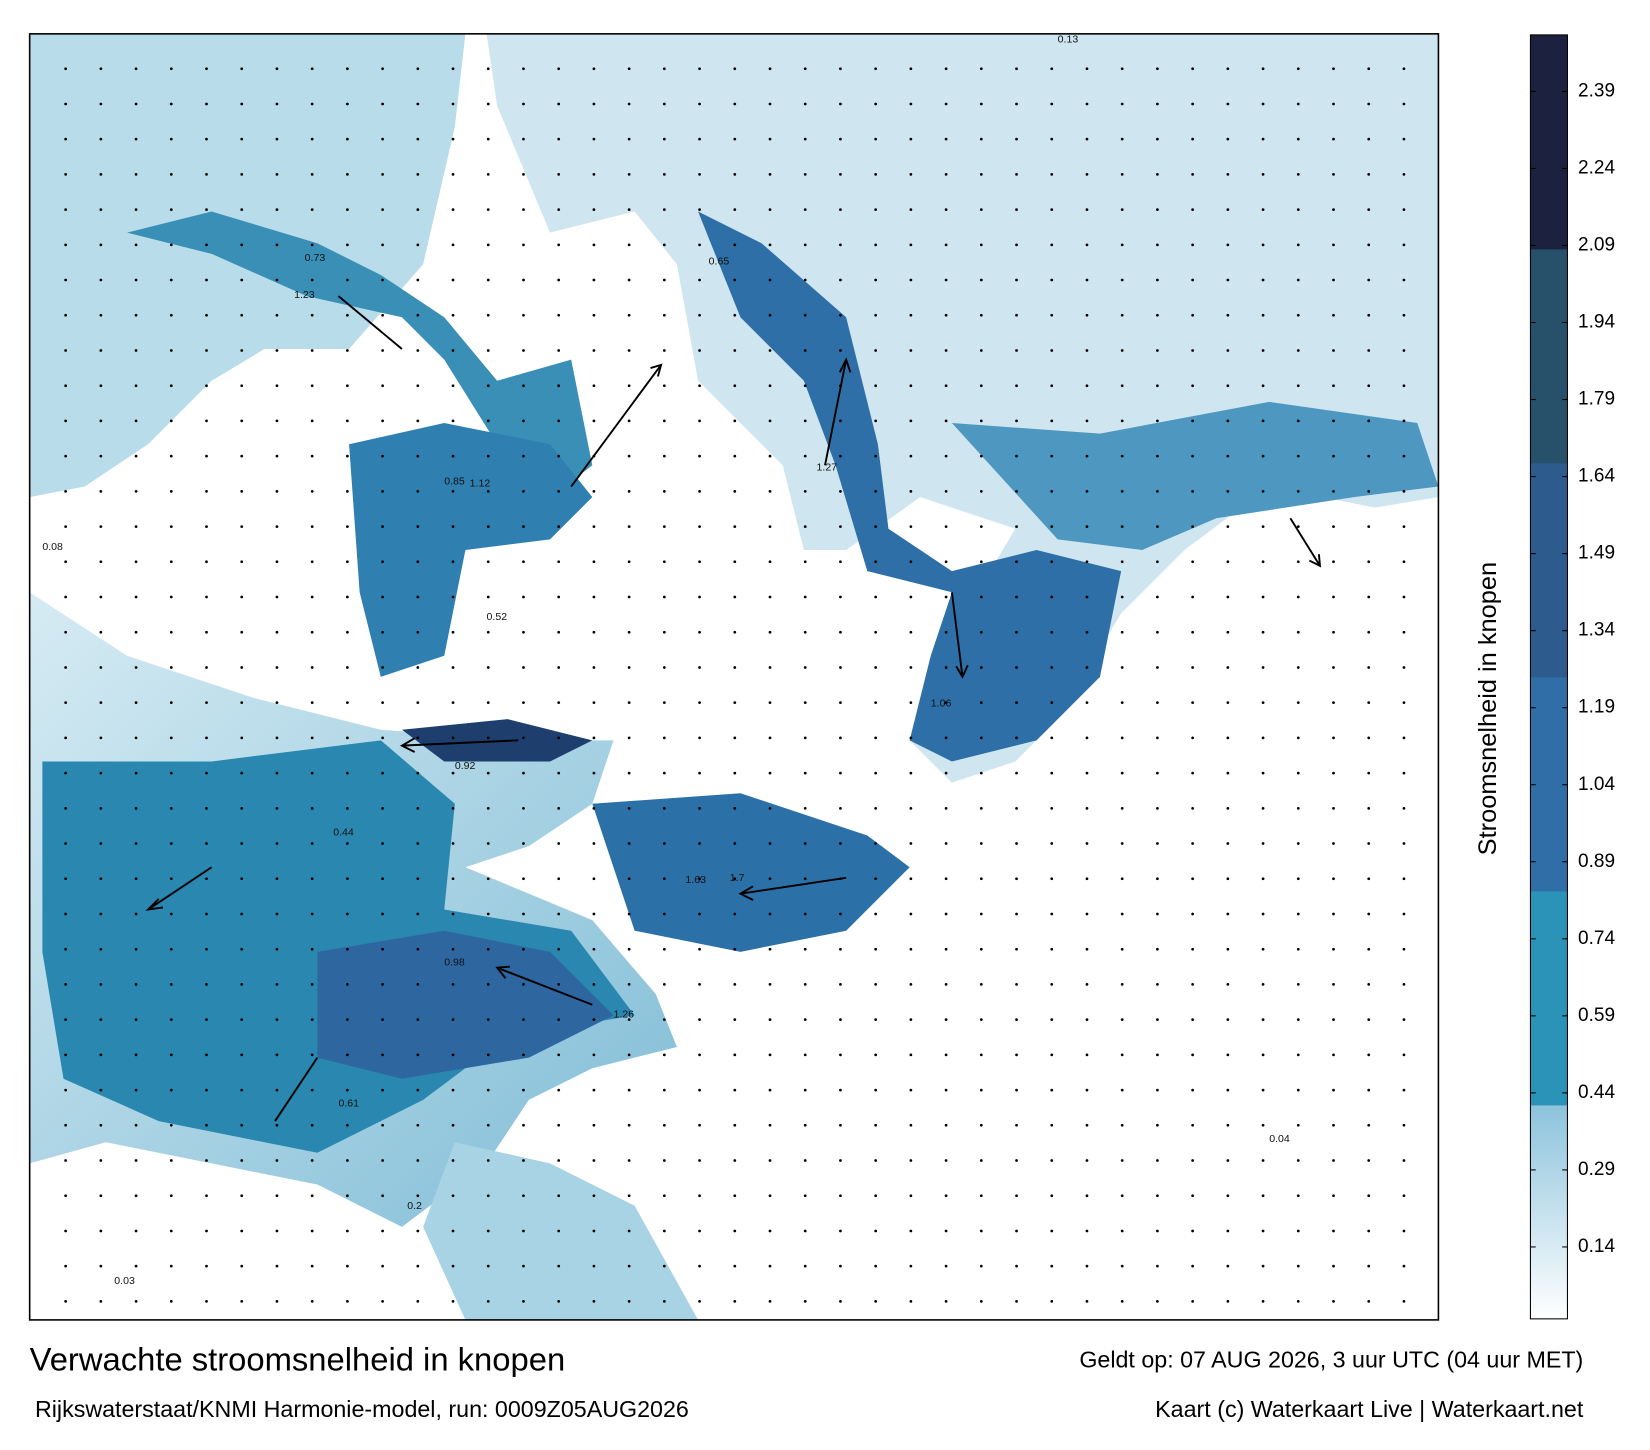  I want to click on map-label: 0.61, so click(348, 1103).